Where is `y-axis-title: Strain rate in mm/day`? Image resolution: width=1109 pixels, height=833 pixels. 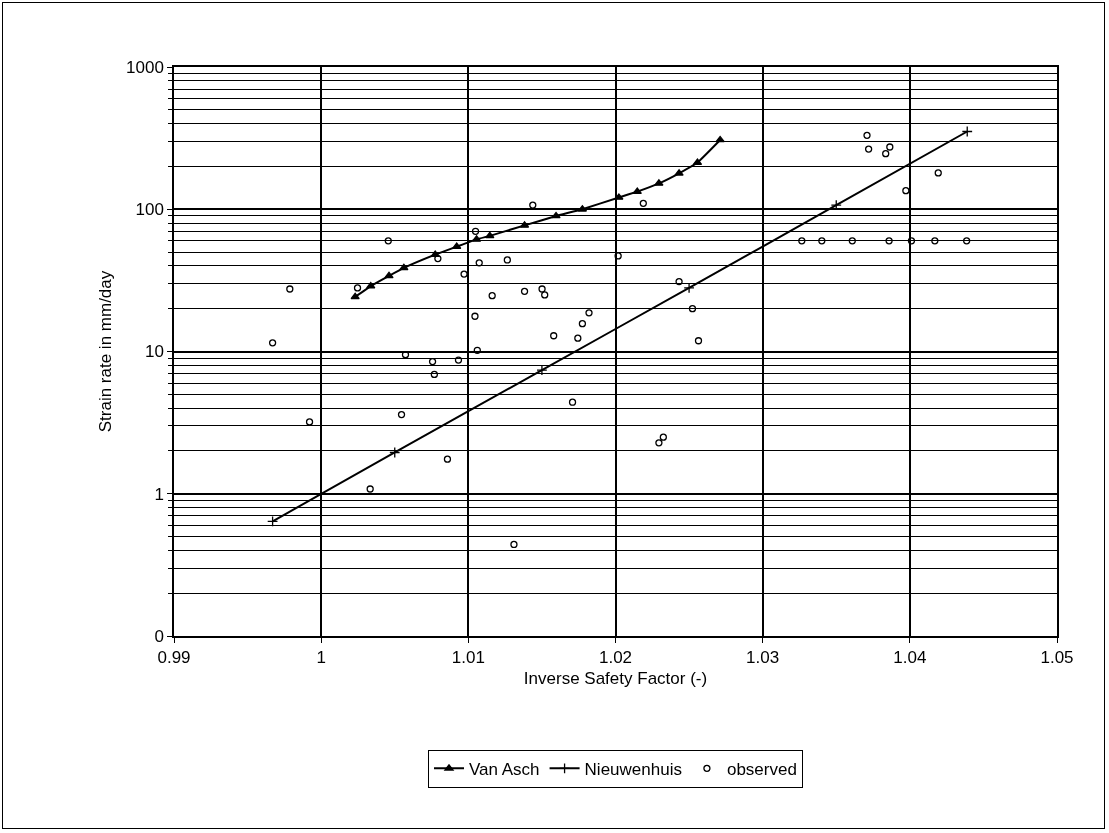
y-axis-title: Strain rate in mm/day is located at coordinates (106, 351).